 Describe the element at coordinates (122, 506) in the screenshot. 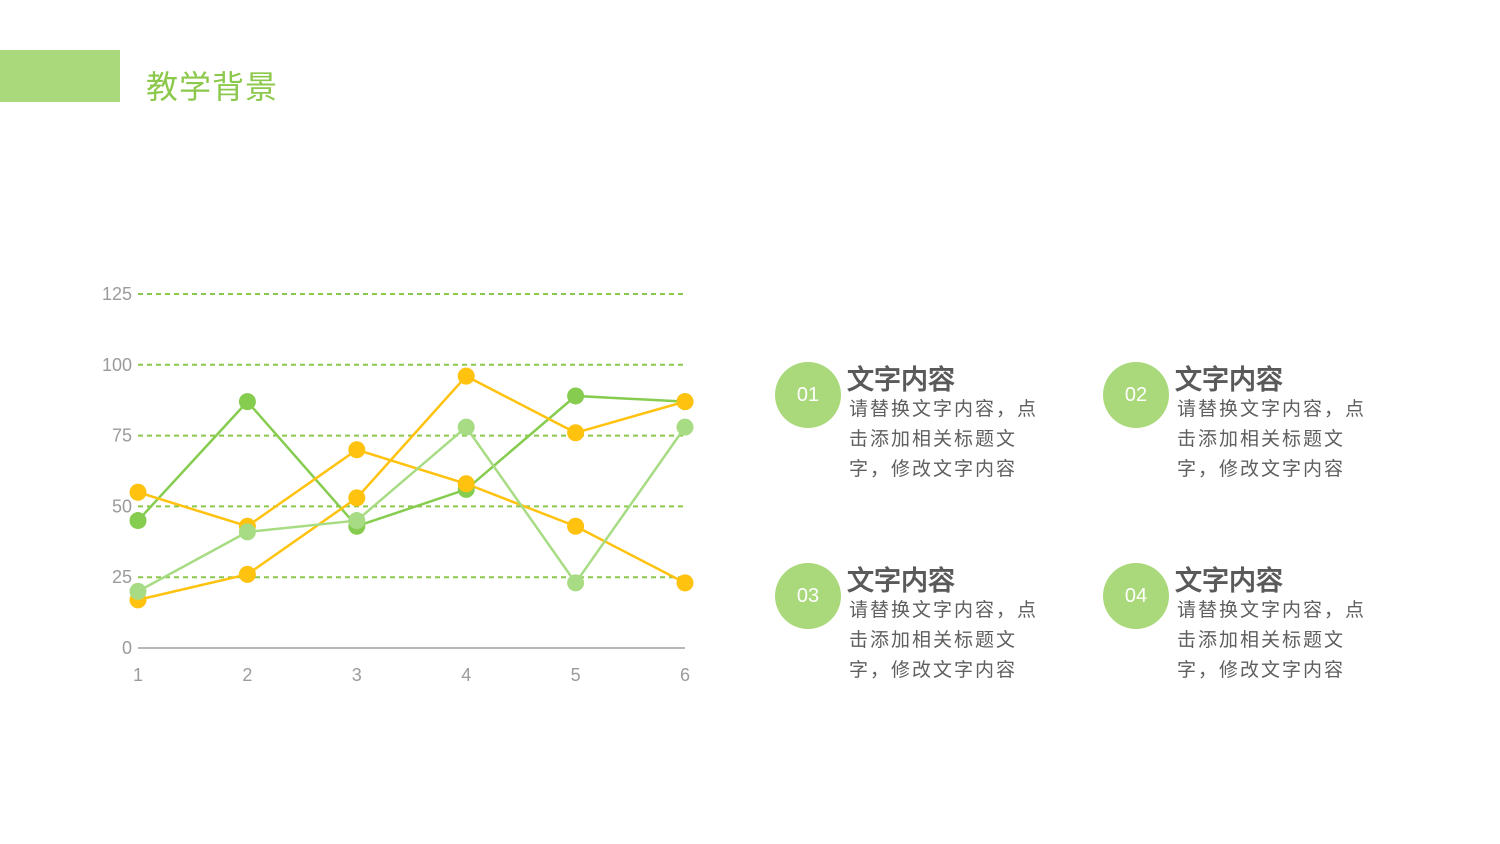

I see `y-tick-label: 50` at that location.